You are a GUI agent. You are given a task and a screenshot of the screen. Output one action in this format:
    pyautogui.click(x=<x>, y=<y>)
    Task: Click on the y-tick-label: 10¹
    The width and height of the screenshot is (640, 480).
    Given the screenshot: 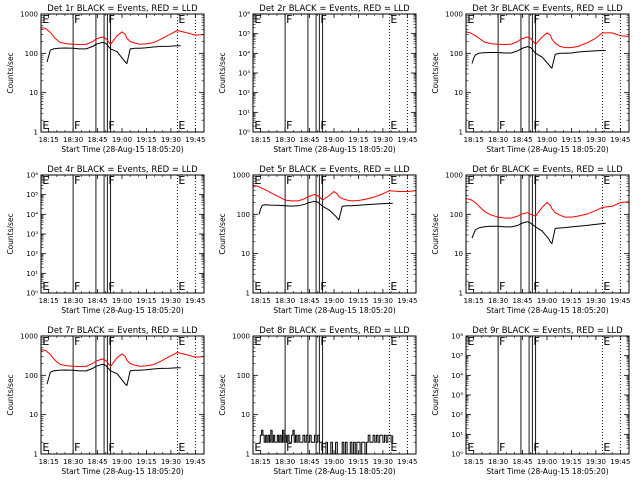 What is the action you would take?
    pyautogui.click(x=244, y=113)
    